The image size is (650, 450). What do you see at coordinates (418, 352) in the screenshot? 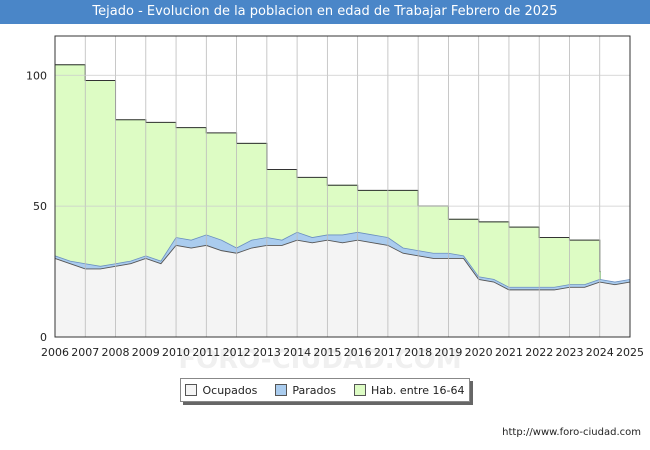
I see `x-tick-label: 2018` at bounding box center [418, 352].